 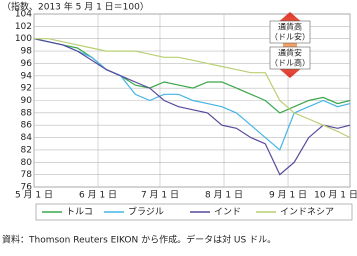 I want to click on y-tick-label: 102, so click(x=23, y=27).